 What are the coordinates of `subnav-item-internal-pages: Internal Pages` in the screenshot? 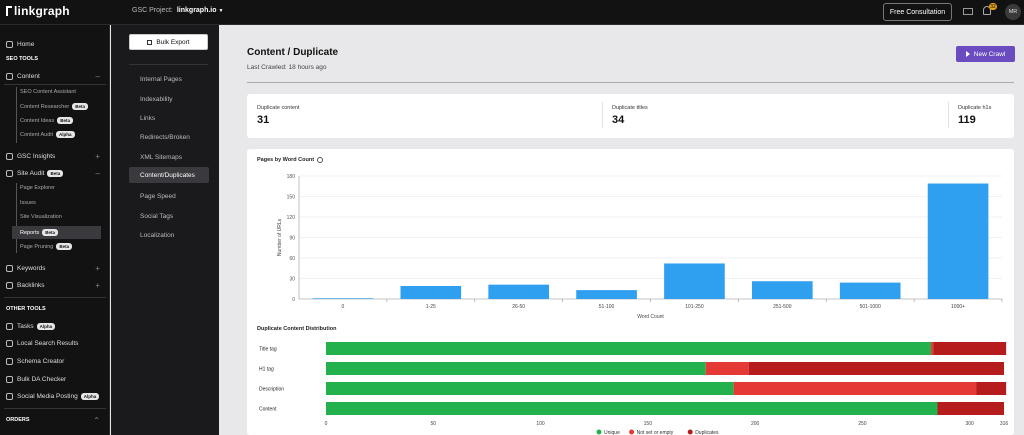 It's located at (161, 79).